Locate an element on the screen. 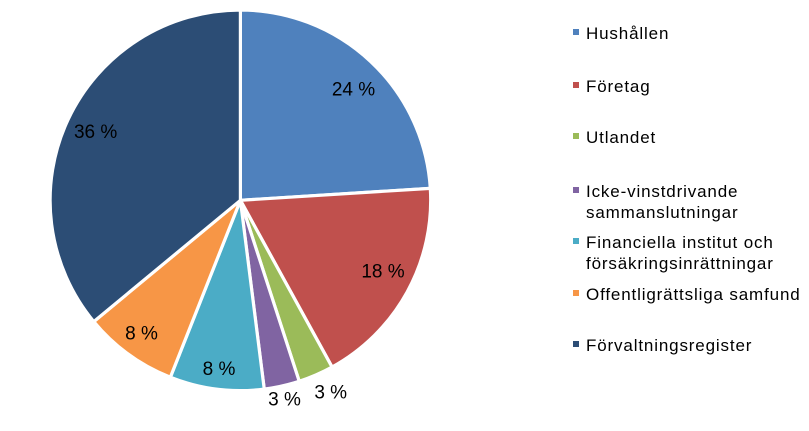 The height and width of the screenshot is (431, 809). svg-text: 18 % is located at coordinates (382, 272).